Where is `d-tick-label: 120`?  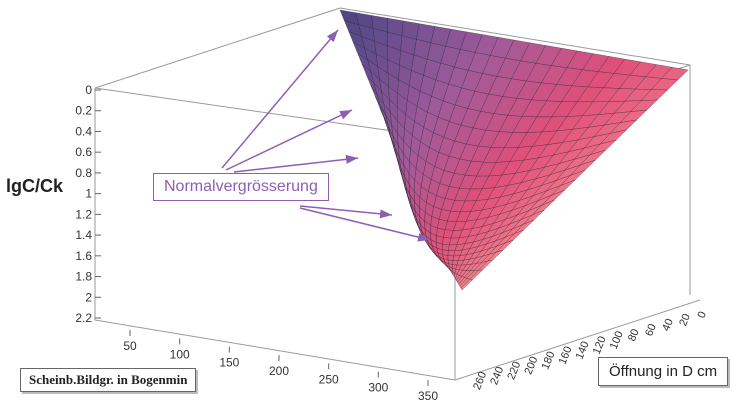 d-tick-label: 120 is located at coordinates (600, 346).